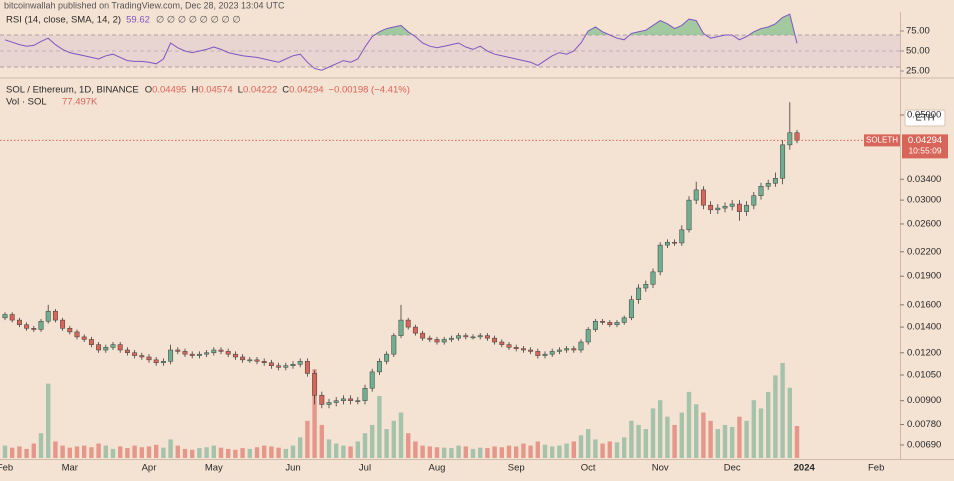 The height and width of the screenshot is (481, 954). Describe the element at coordinates (365, 468) in the screenshot. I see `x-tick-label: Jul` at that location.